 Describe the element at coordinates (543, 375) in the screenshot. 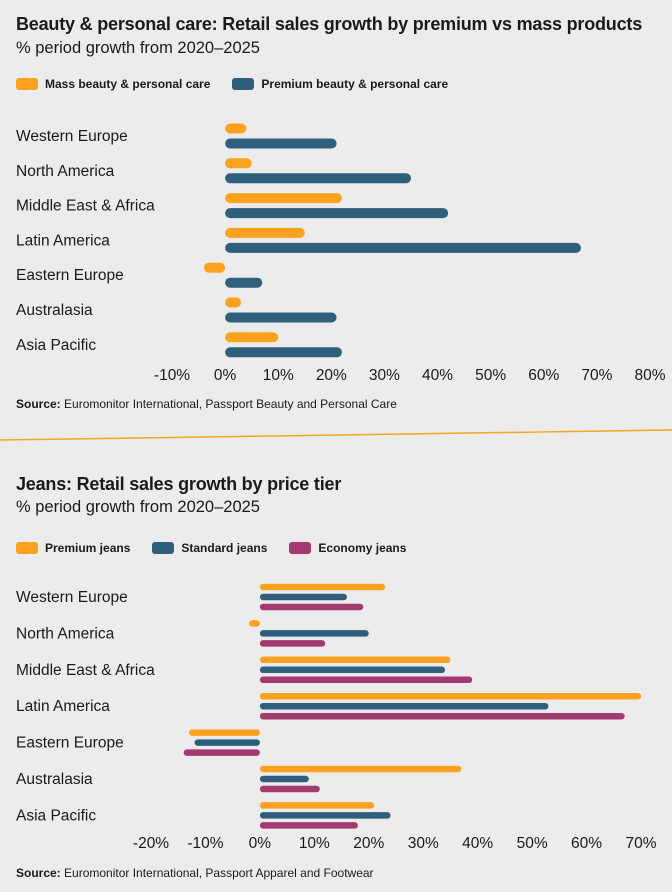

I see `x-tick-label: 60%` at that location.